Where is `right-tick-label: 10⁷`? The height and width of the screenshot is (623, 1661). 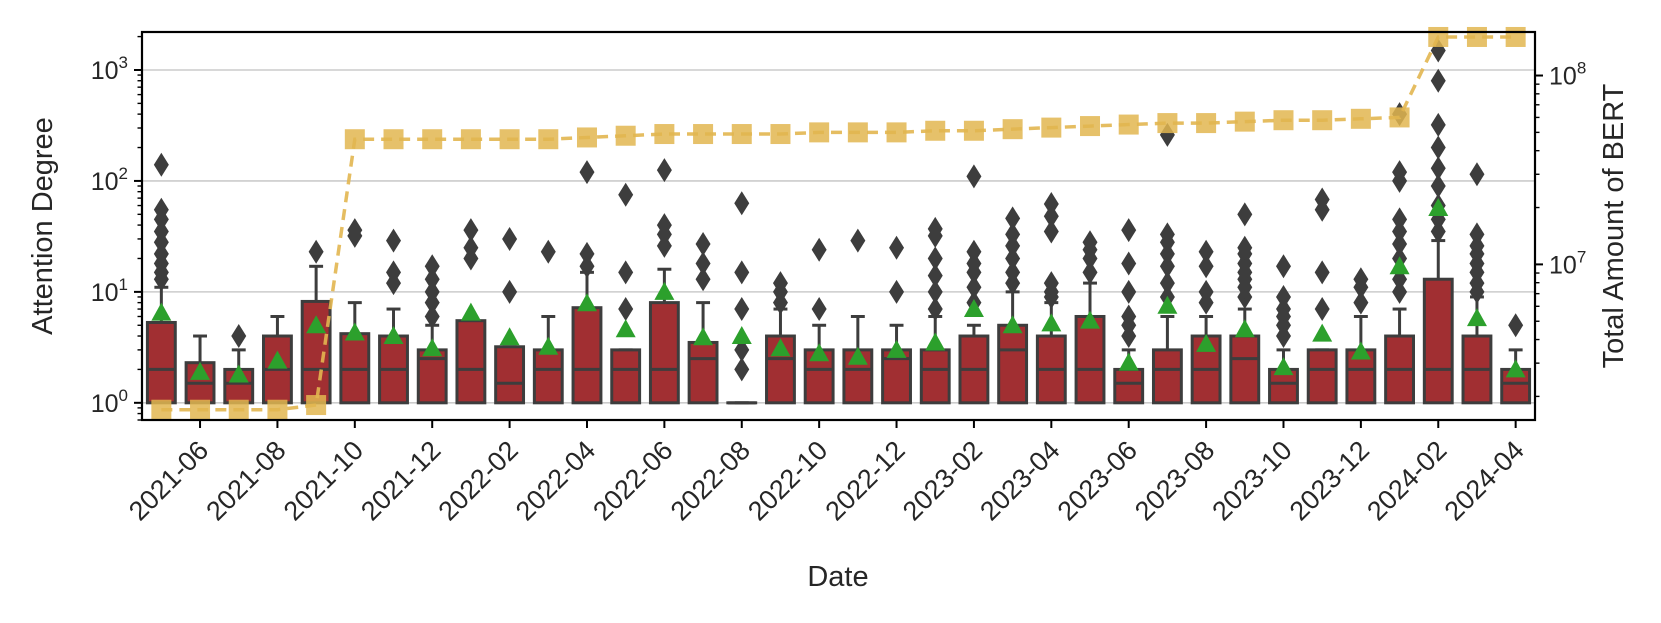 right-tick-label: 10⁷ is located at coordinates (1567, 263).